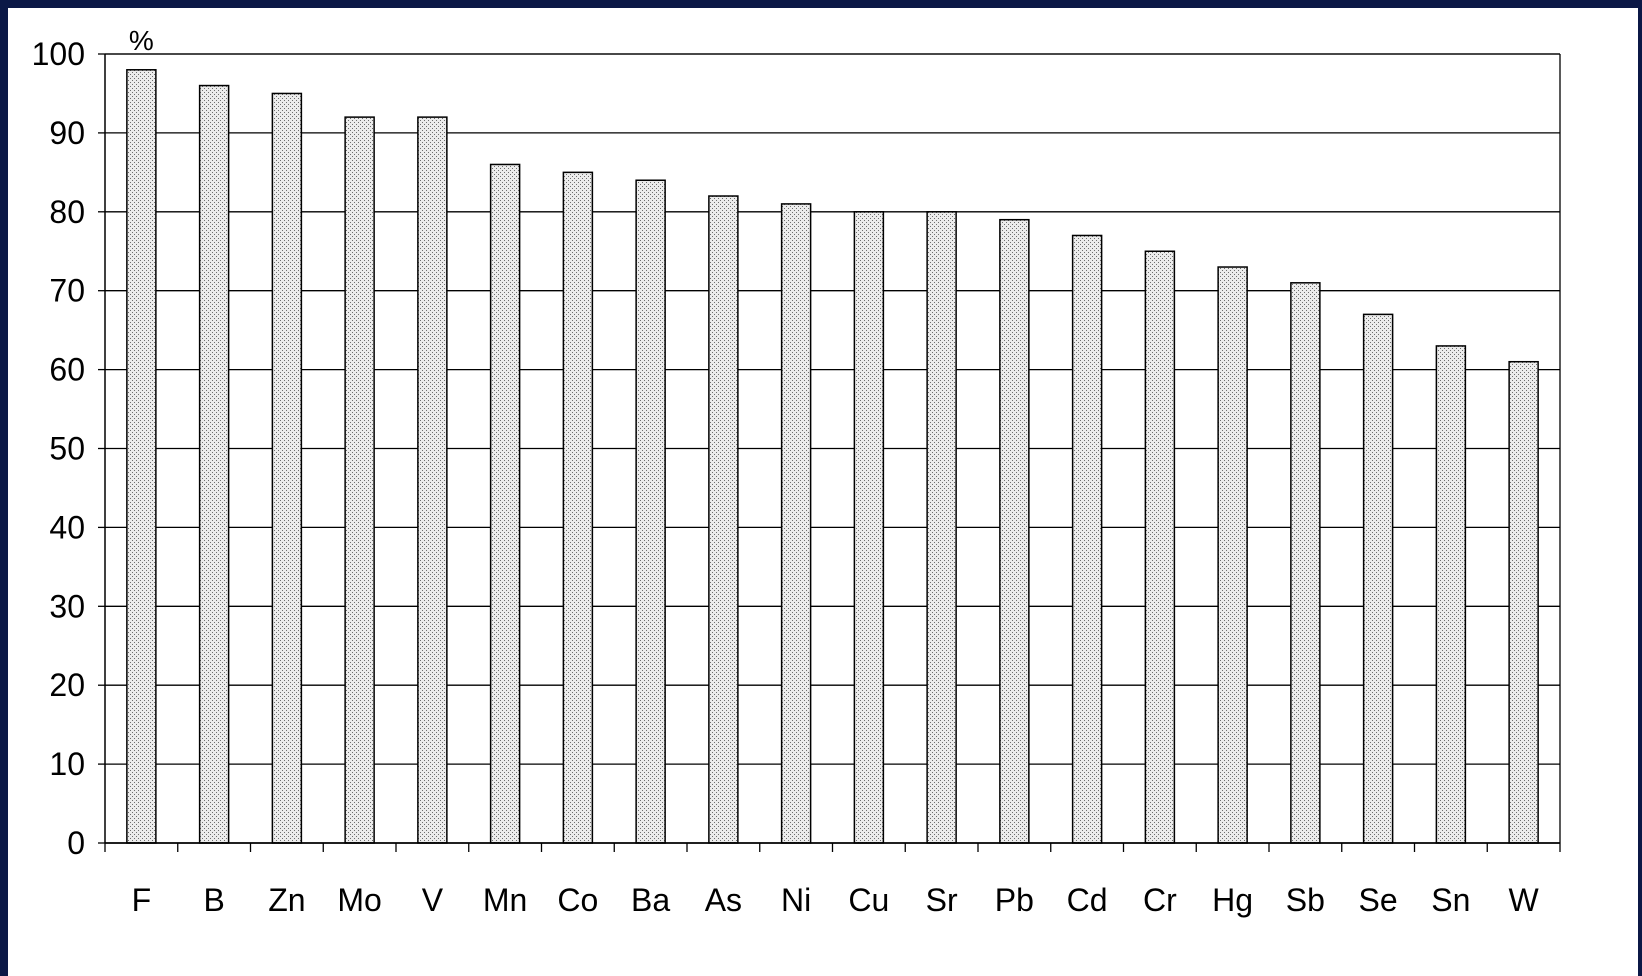  What do you see at coordinates (1305, 563) in the screenshot?
I see `bar-sb` at bounding box center [1305, 563].